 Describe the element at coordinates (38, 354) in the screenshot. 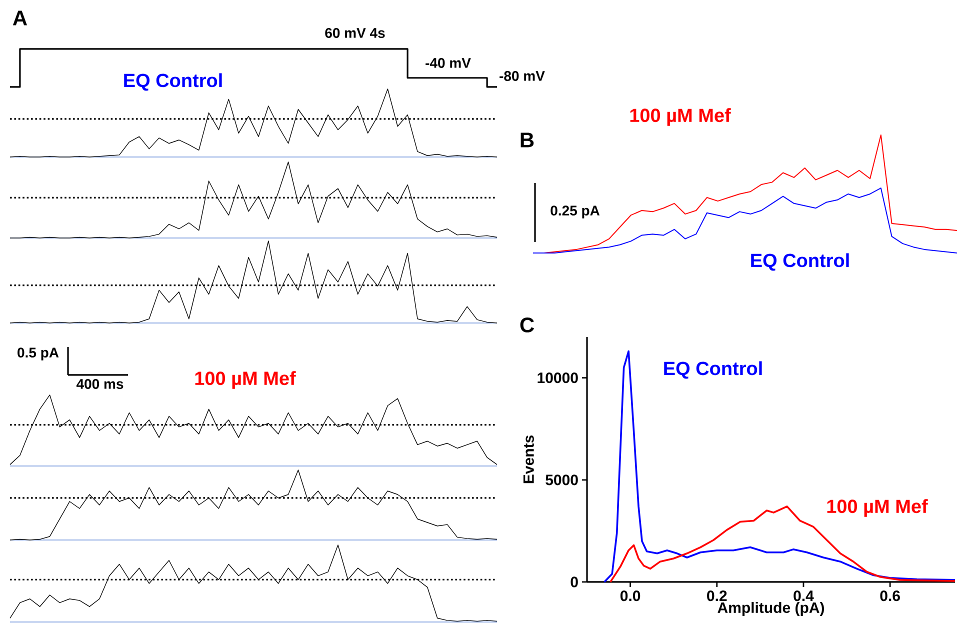

I see `text: 0.5 pA` at that location.